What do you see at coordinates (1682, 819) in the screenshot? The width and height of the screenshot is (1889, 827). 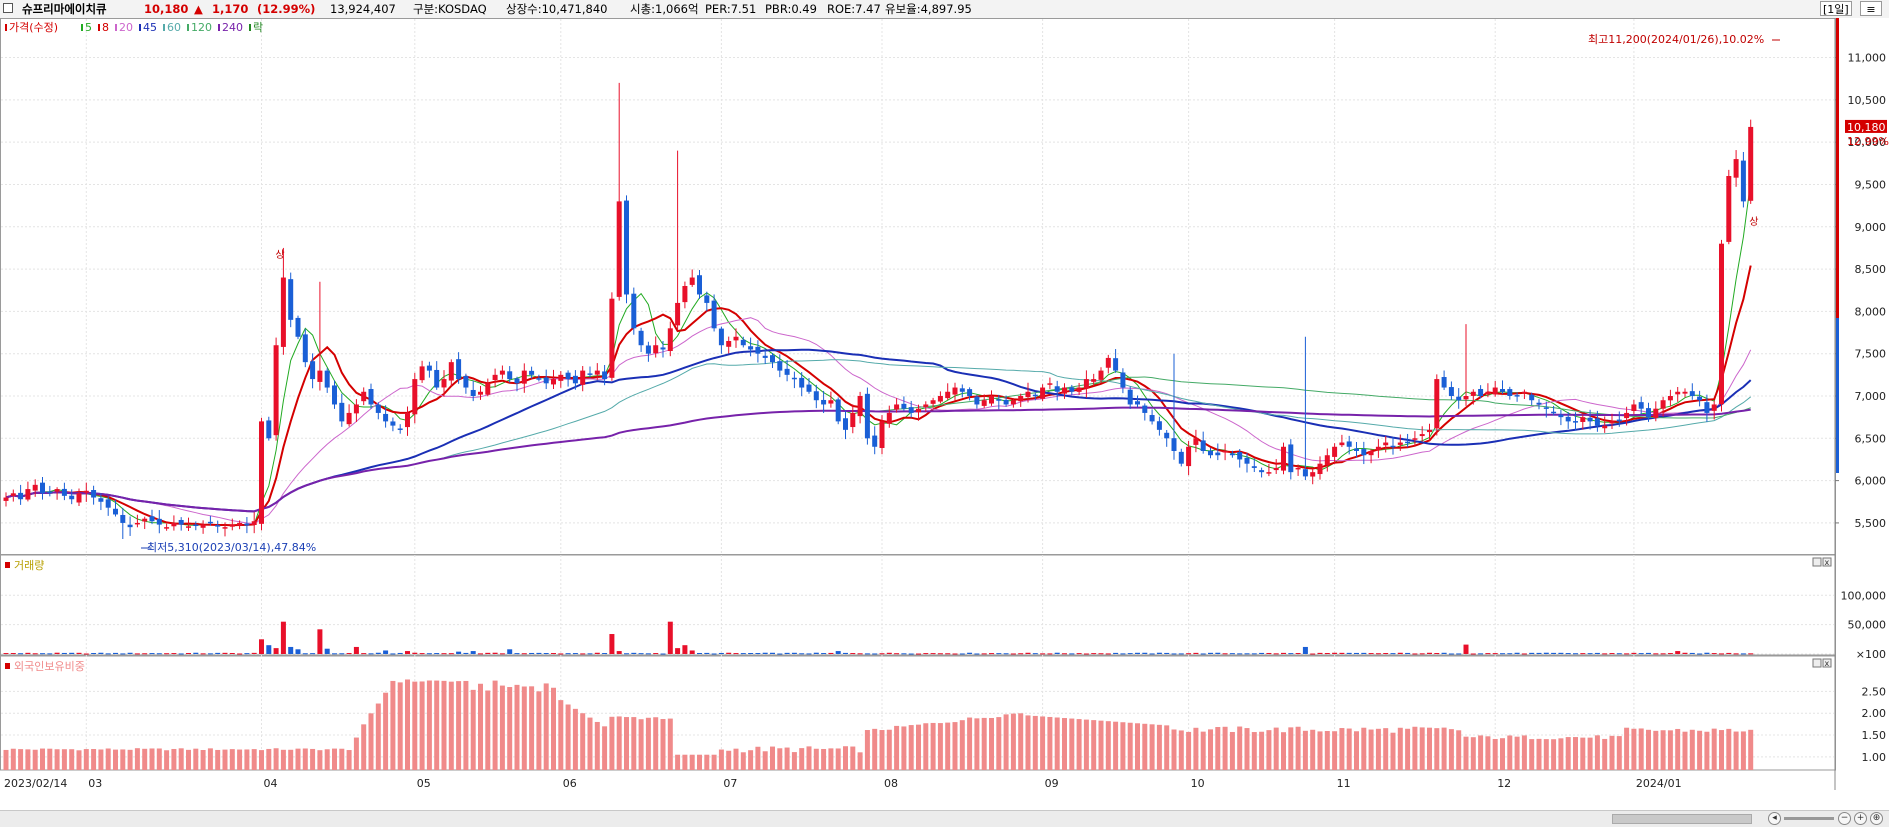 I see `chart-scrollbar-thumb` at bounding box center [1682, 819].